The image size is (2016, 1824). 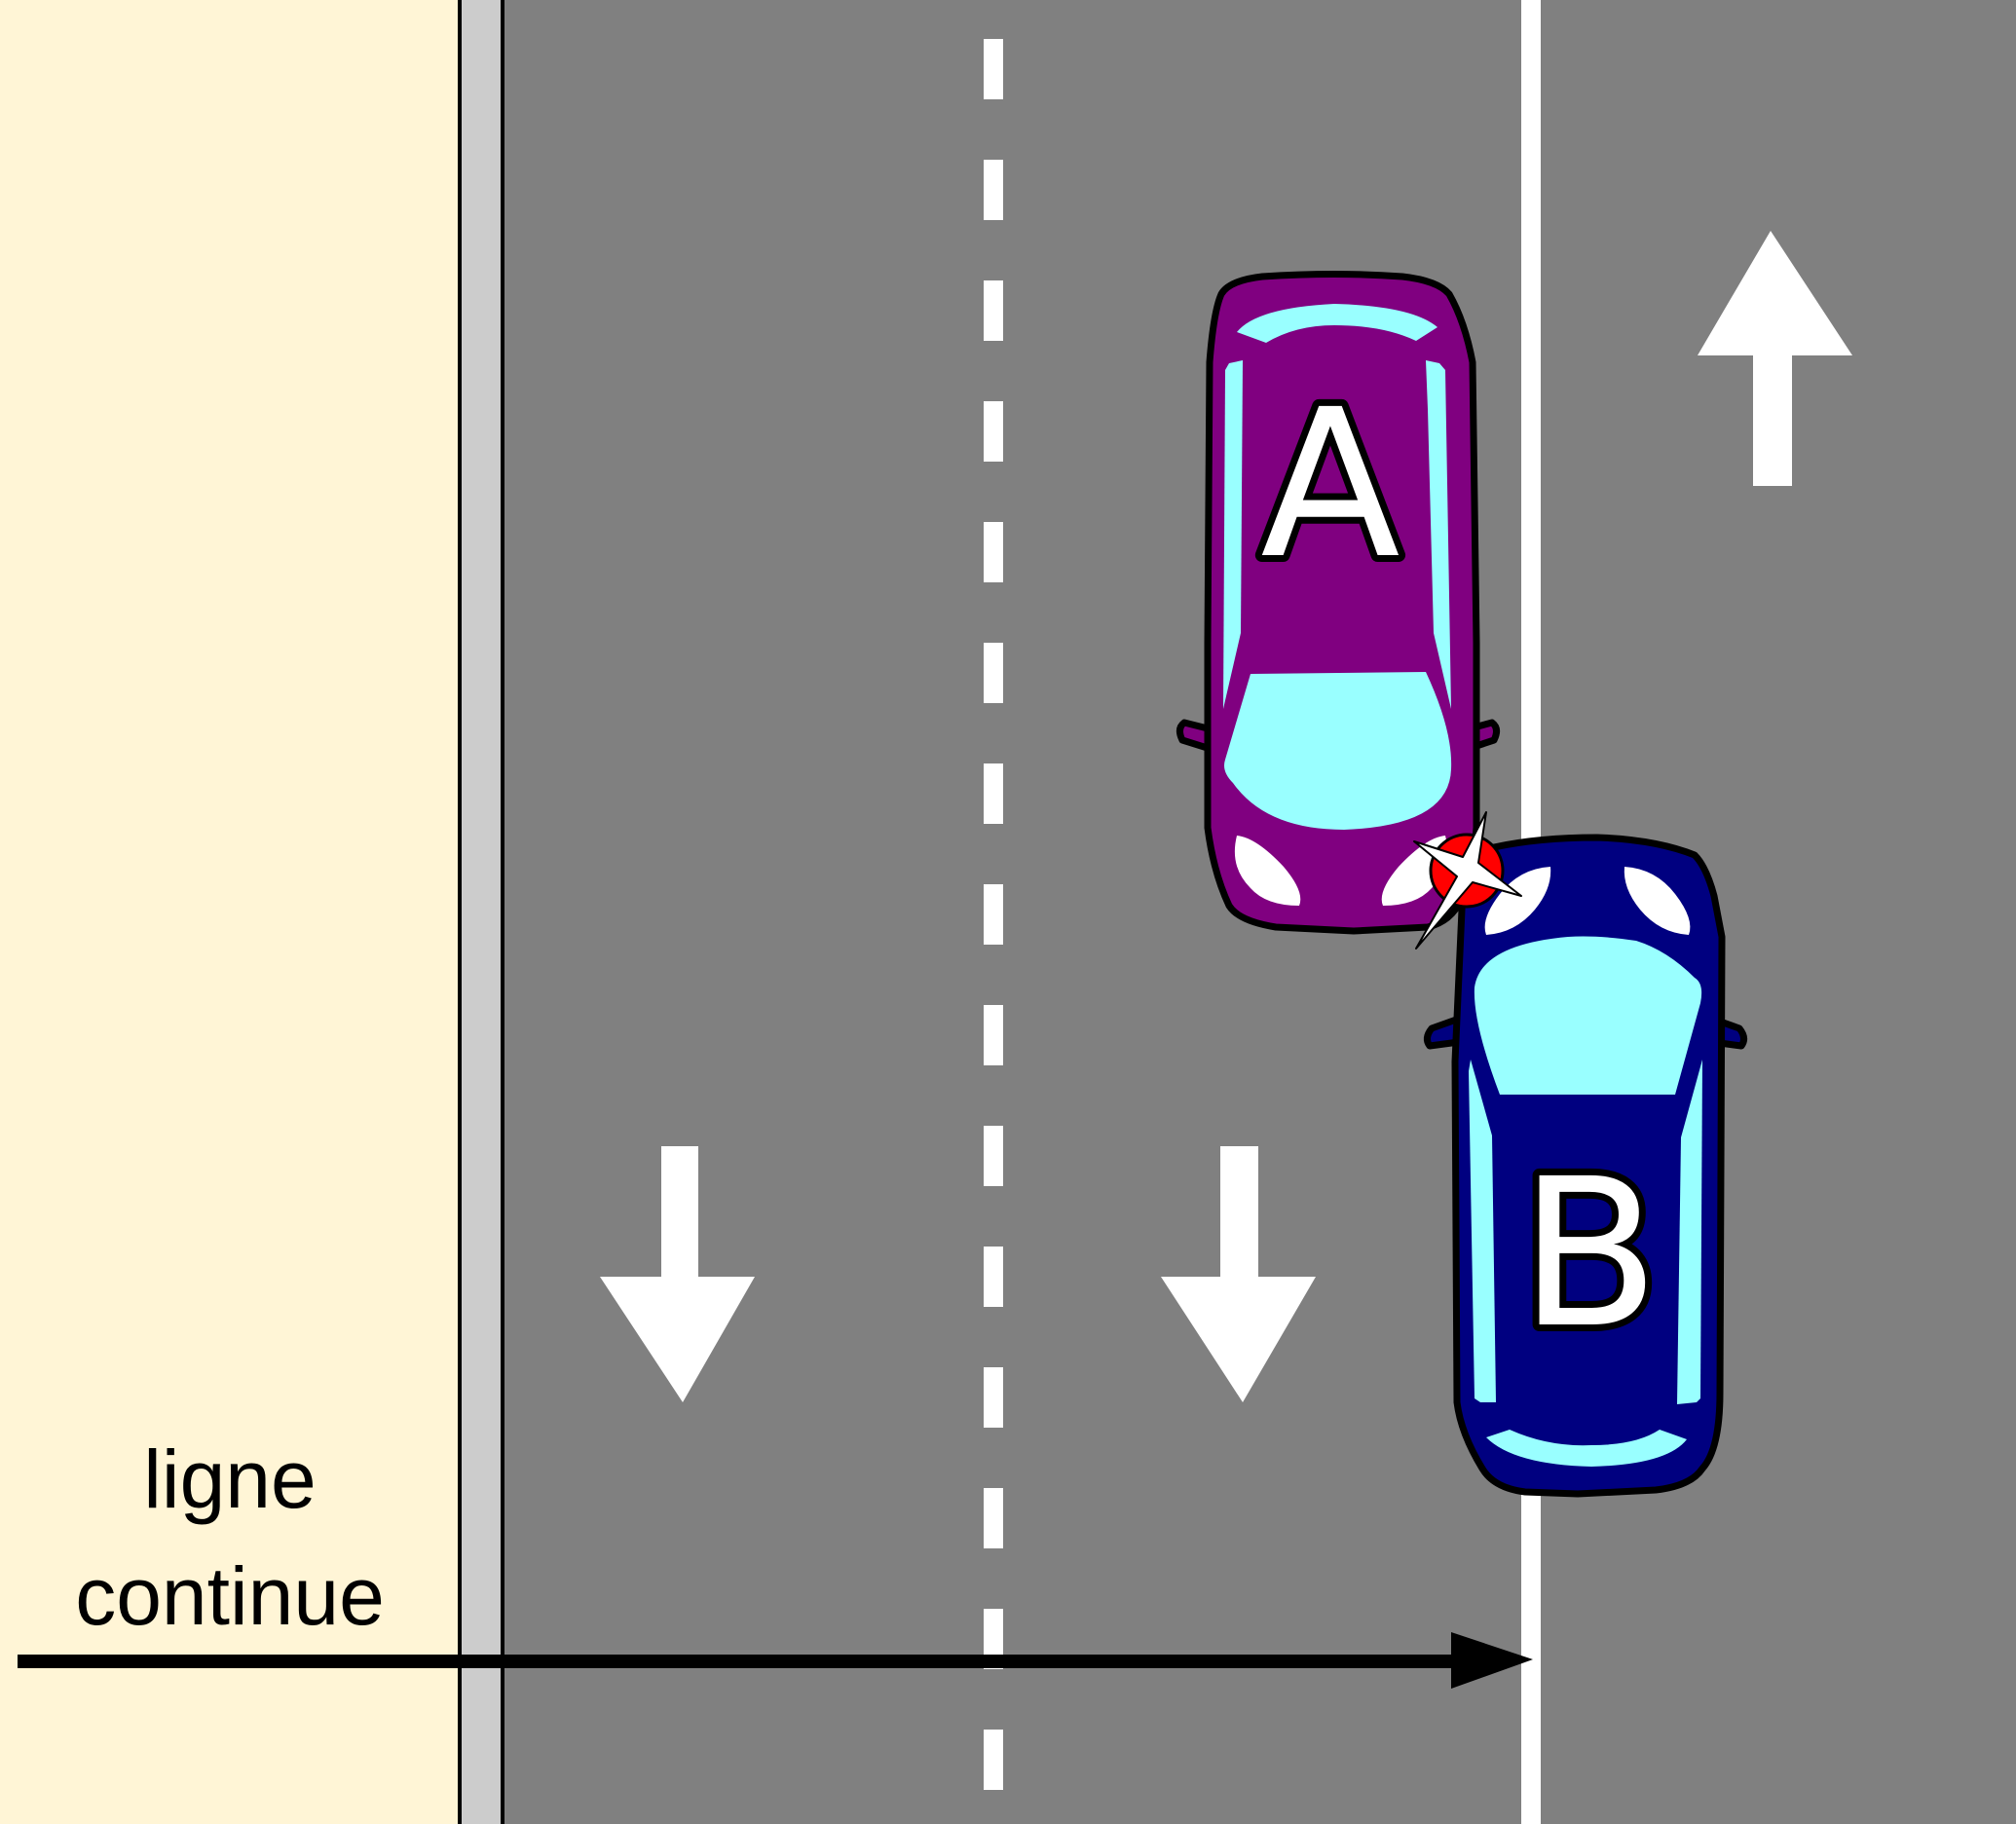 I want to click on car-b-windshield, so click(x=1588, y=1015).